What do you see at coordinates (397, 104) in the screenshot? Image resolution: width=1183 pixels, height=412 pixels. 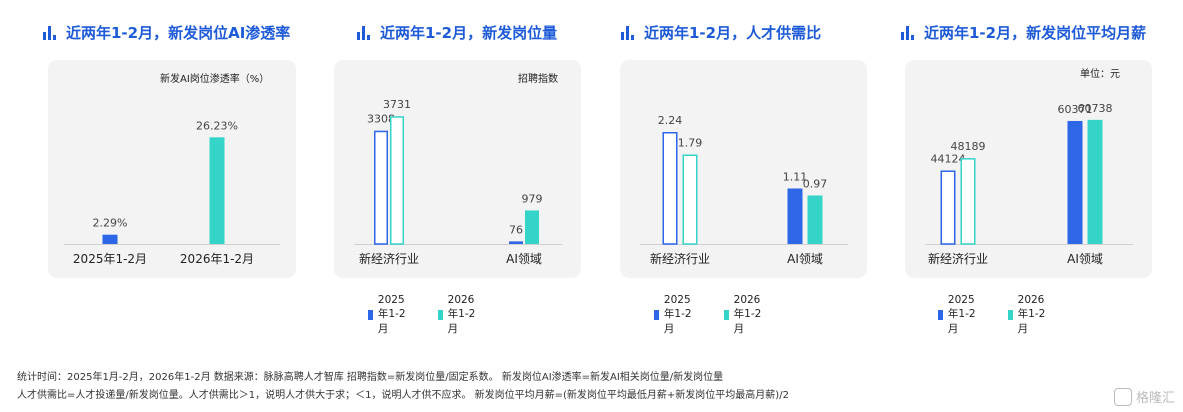 I see `data-label: 3731` at bounding box center [397, 104].